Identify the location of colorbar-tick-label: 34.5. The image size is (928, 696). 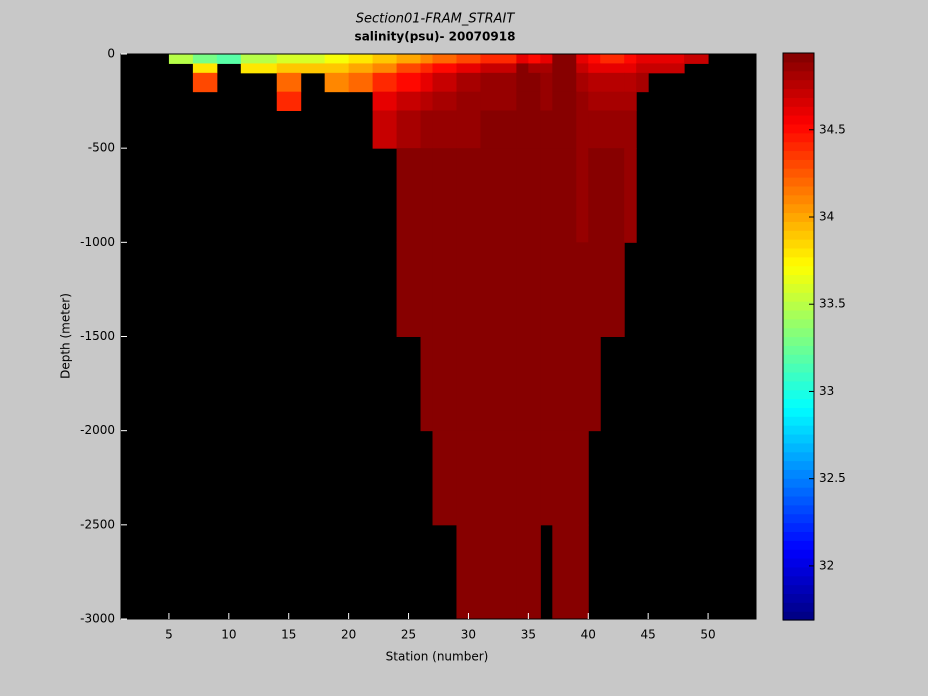
(832, 129).